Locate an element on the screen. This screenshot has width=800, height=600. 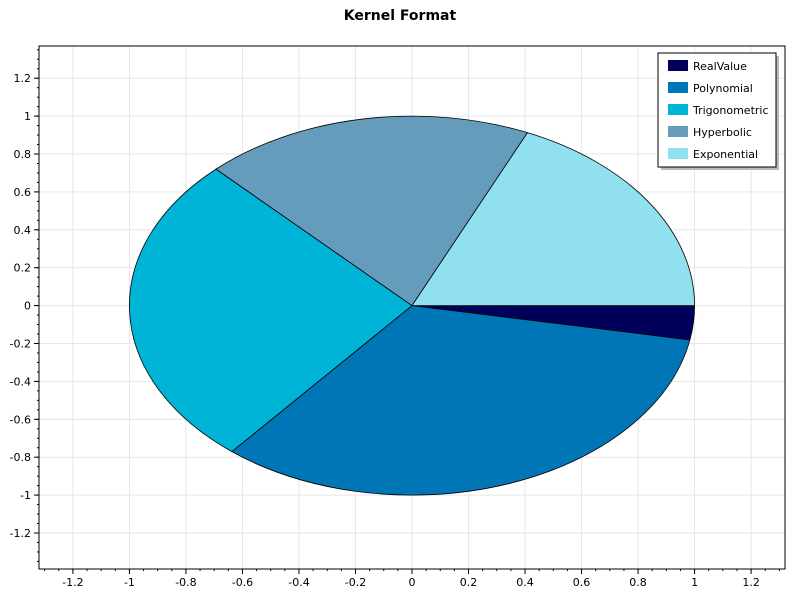
y-tick-label: 0.6 is located at coordinates (23, 192).